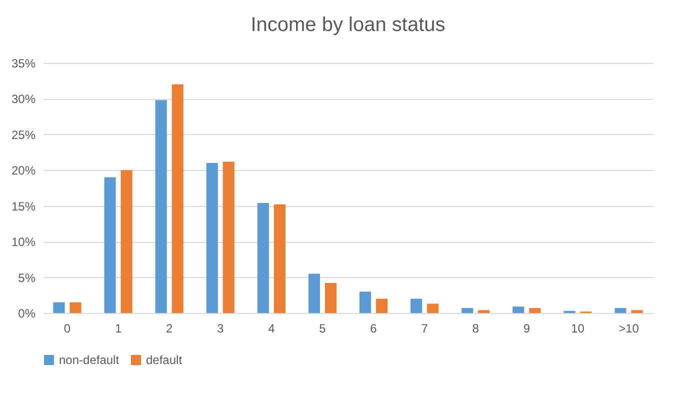 This screenshot has width=696, height=410. What do you see at coordinates (164, 360) in the screenshot?
I see `legend-label: default` at bounding box center [164, 360].